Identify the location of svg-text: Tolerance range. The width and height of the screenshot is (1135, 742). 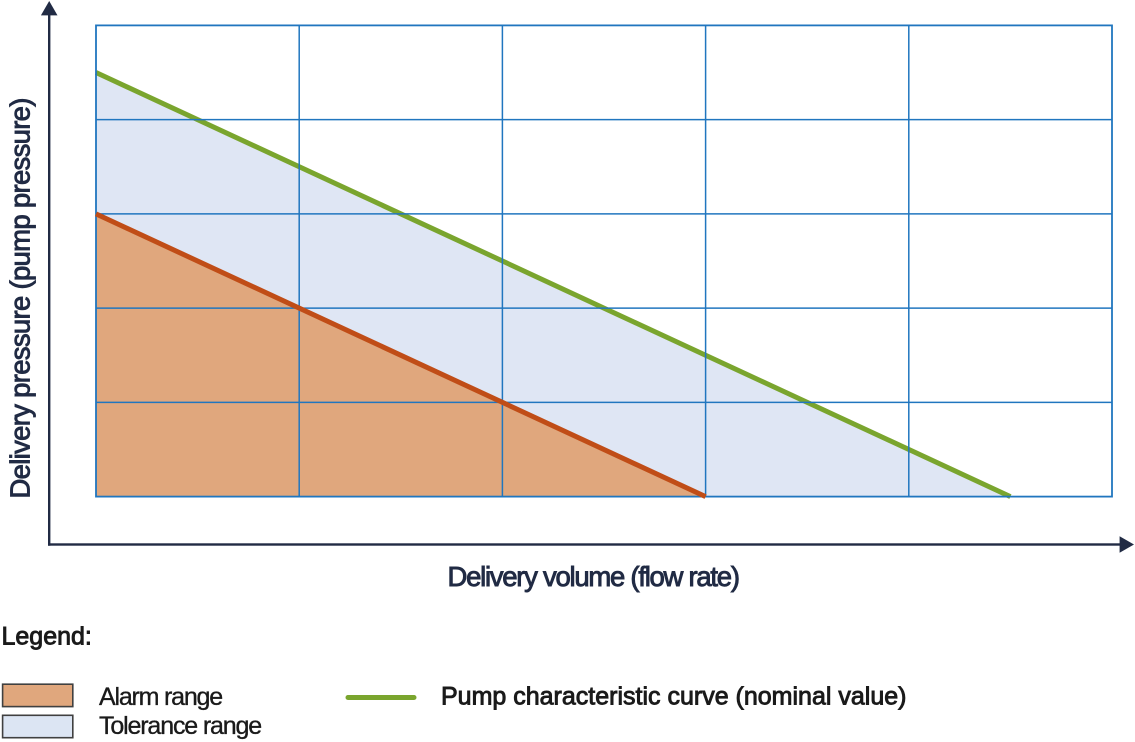
(180, 726).